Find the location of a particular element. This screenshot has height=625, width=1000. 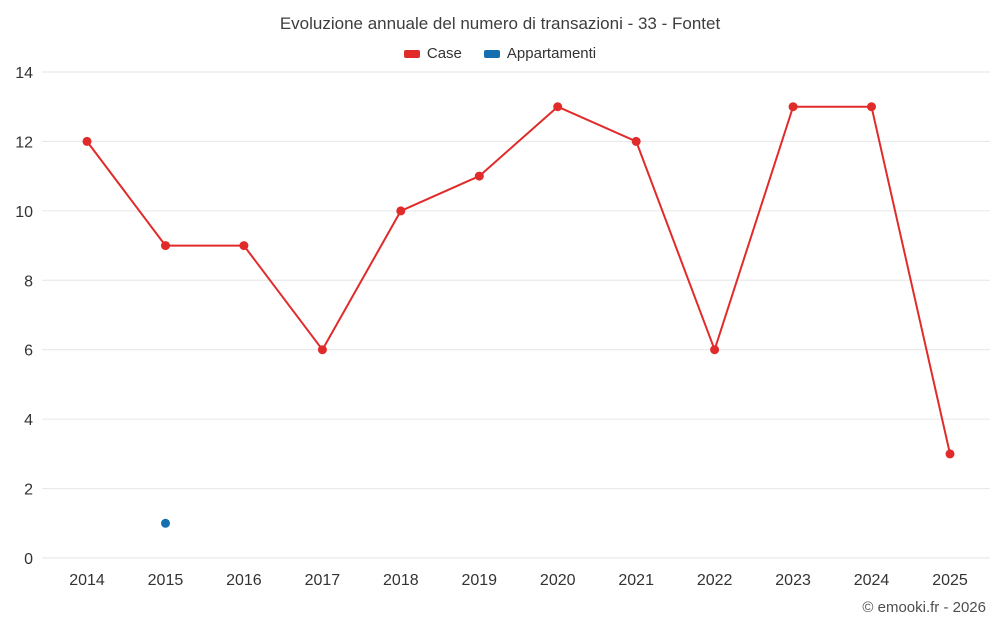

x-tick-label: 2016 is located at coordinates (244, 580).